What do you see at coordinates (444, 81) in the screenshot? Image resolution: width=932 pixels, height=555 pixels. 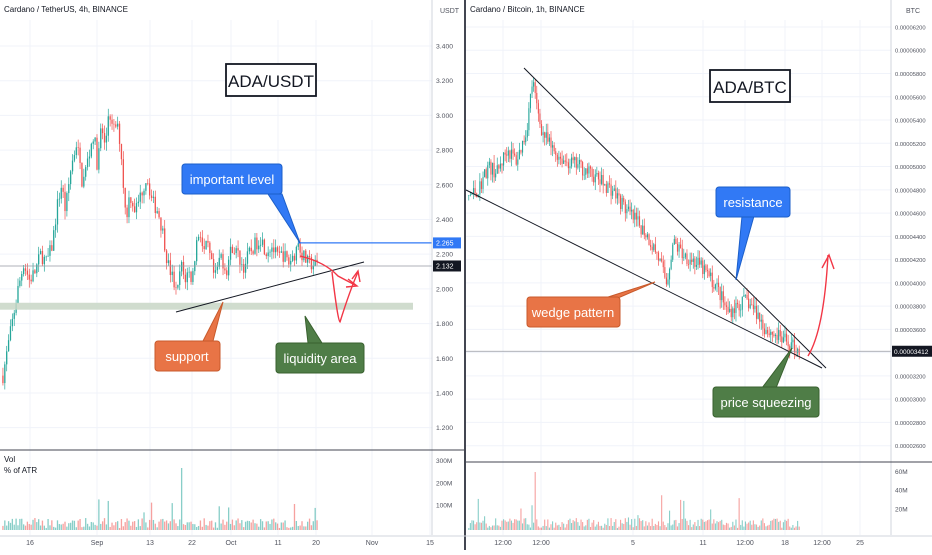 I see `y-tick-label: 3.200` at bounding box center [444, 81].